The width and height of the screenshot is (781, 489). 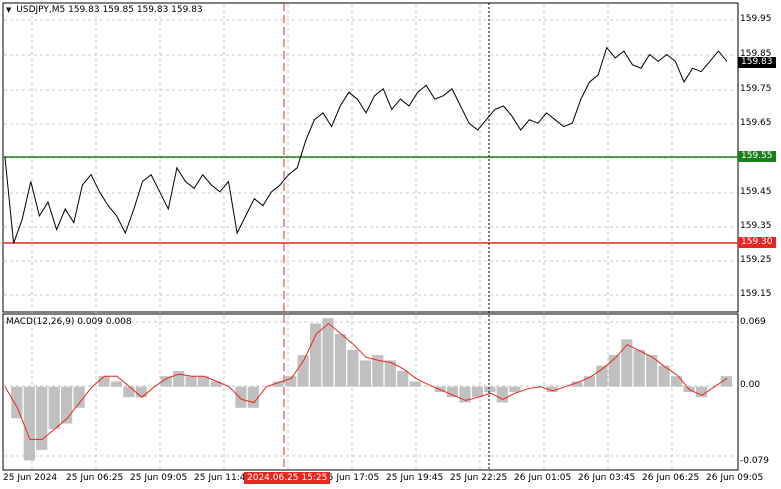 I want to click on time-tick: 25 Jun 17:05, so click(x=351, y=478).